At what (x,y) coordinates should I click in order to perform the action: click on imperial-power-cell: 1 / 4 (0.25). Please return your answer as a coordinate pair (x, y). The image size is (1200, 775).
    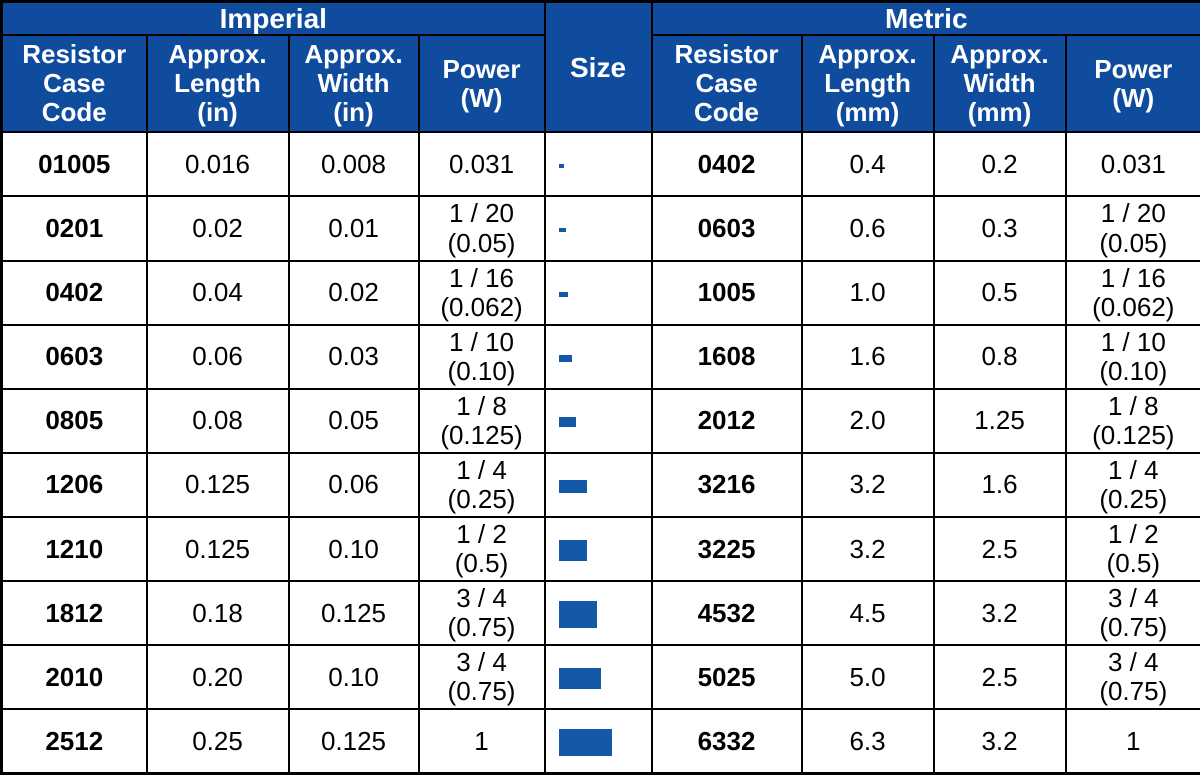
    Looking at the image, I should click on (481, 485).